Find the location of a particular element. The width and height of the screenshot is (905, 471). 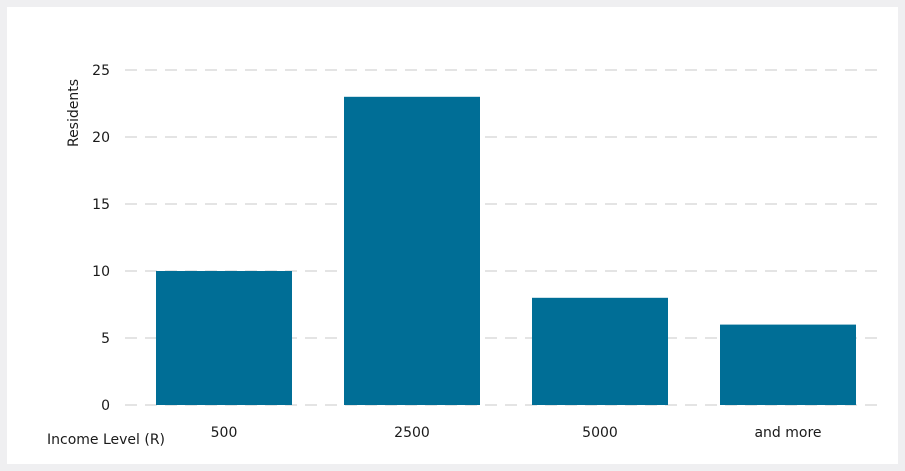

y-tick-label: 20 is located at coordinates (101, 138).